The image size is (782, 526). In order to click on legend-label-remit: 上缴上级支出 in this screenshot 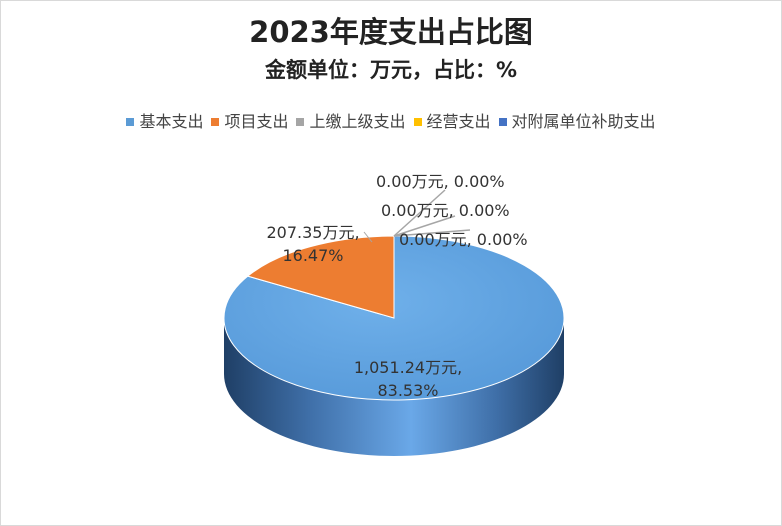, I will do `click(357, 121)`.